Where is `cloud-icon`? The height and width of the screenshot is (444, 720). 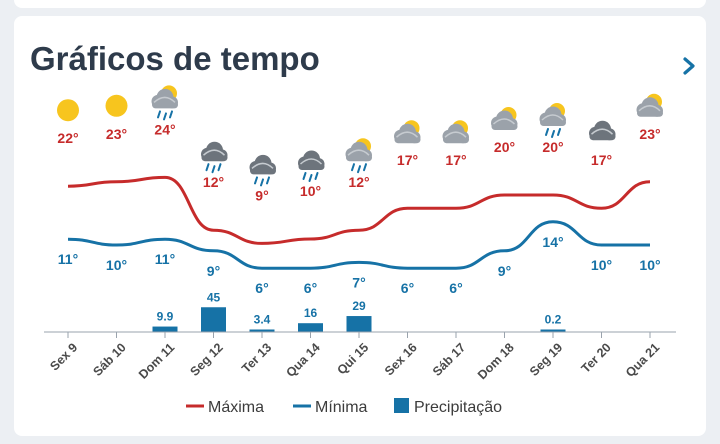
cloud-icon is located at coordinates (602, 130).